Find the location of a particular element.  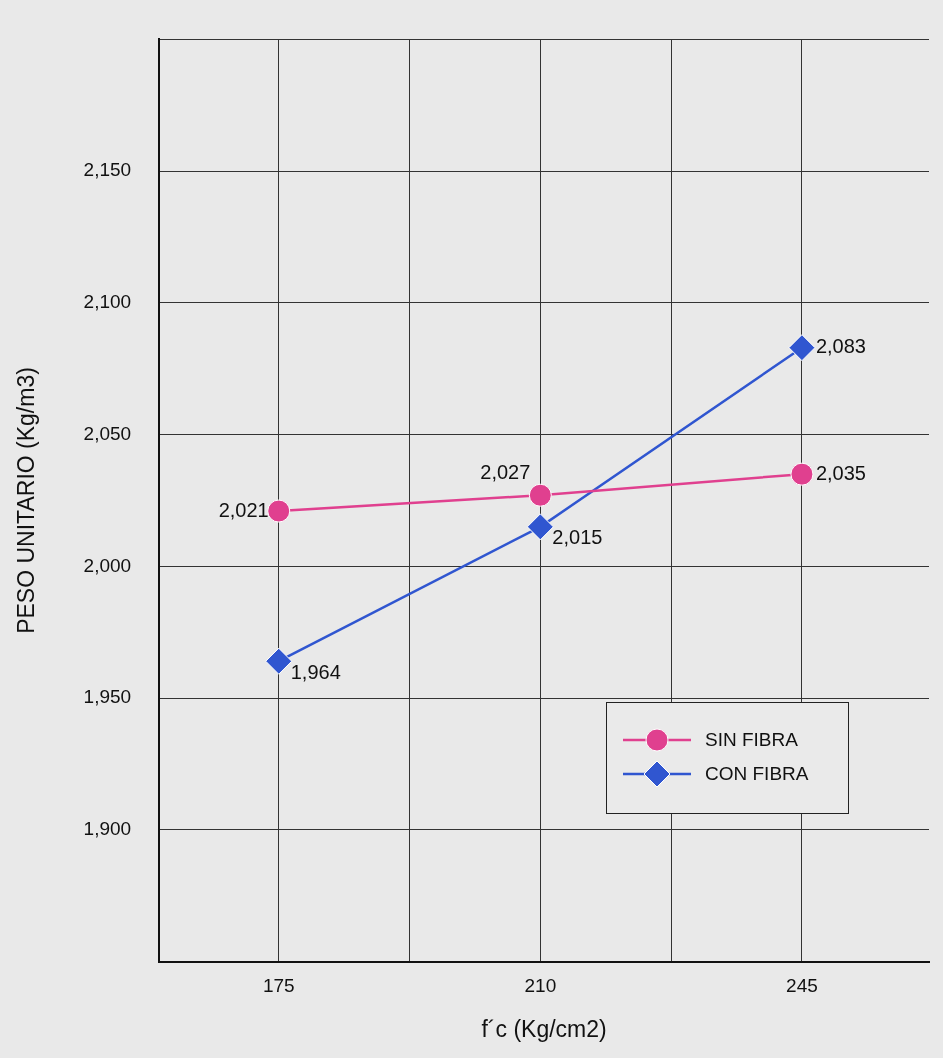

x-tick-label: 210 is located at coordinates (540, 986).